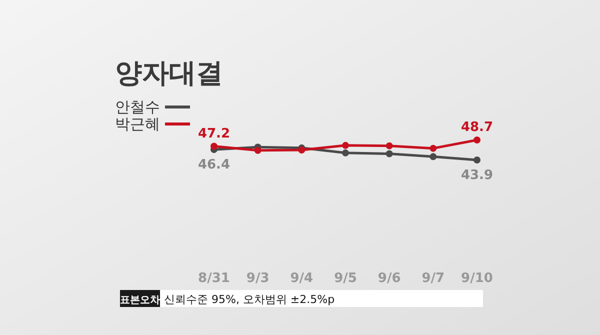 This screenshot has width=600, height=335. Describe the element at coordinates (433, 278) in the screenshot. I see `x-tick-label: 9/7` at that location.